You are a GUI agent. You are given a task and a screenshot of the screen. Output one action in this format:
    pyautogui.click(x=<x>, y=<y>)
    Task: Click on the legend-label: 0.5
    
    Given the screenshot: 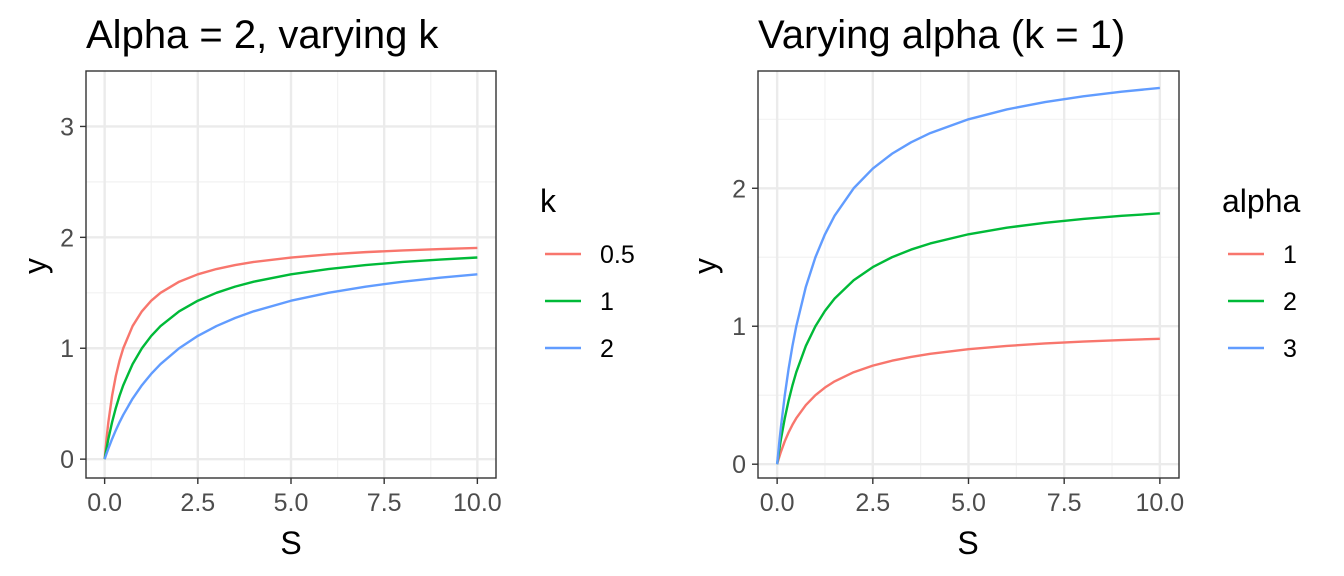 What is the action you would take?
    pyautogui.click(x=617, y=255)
    